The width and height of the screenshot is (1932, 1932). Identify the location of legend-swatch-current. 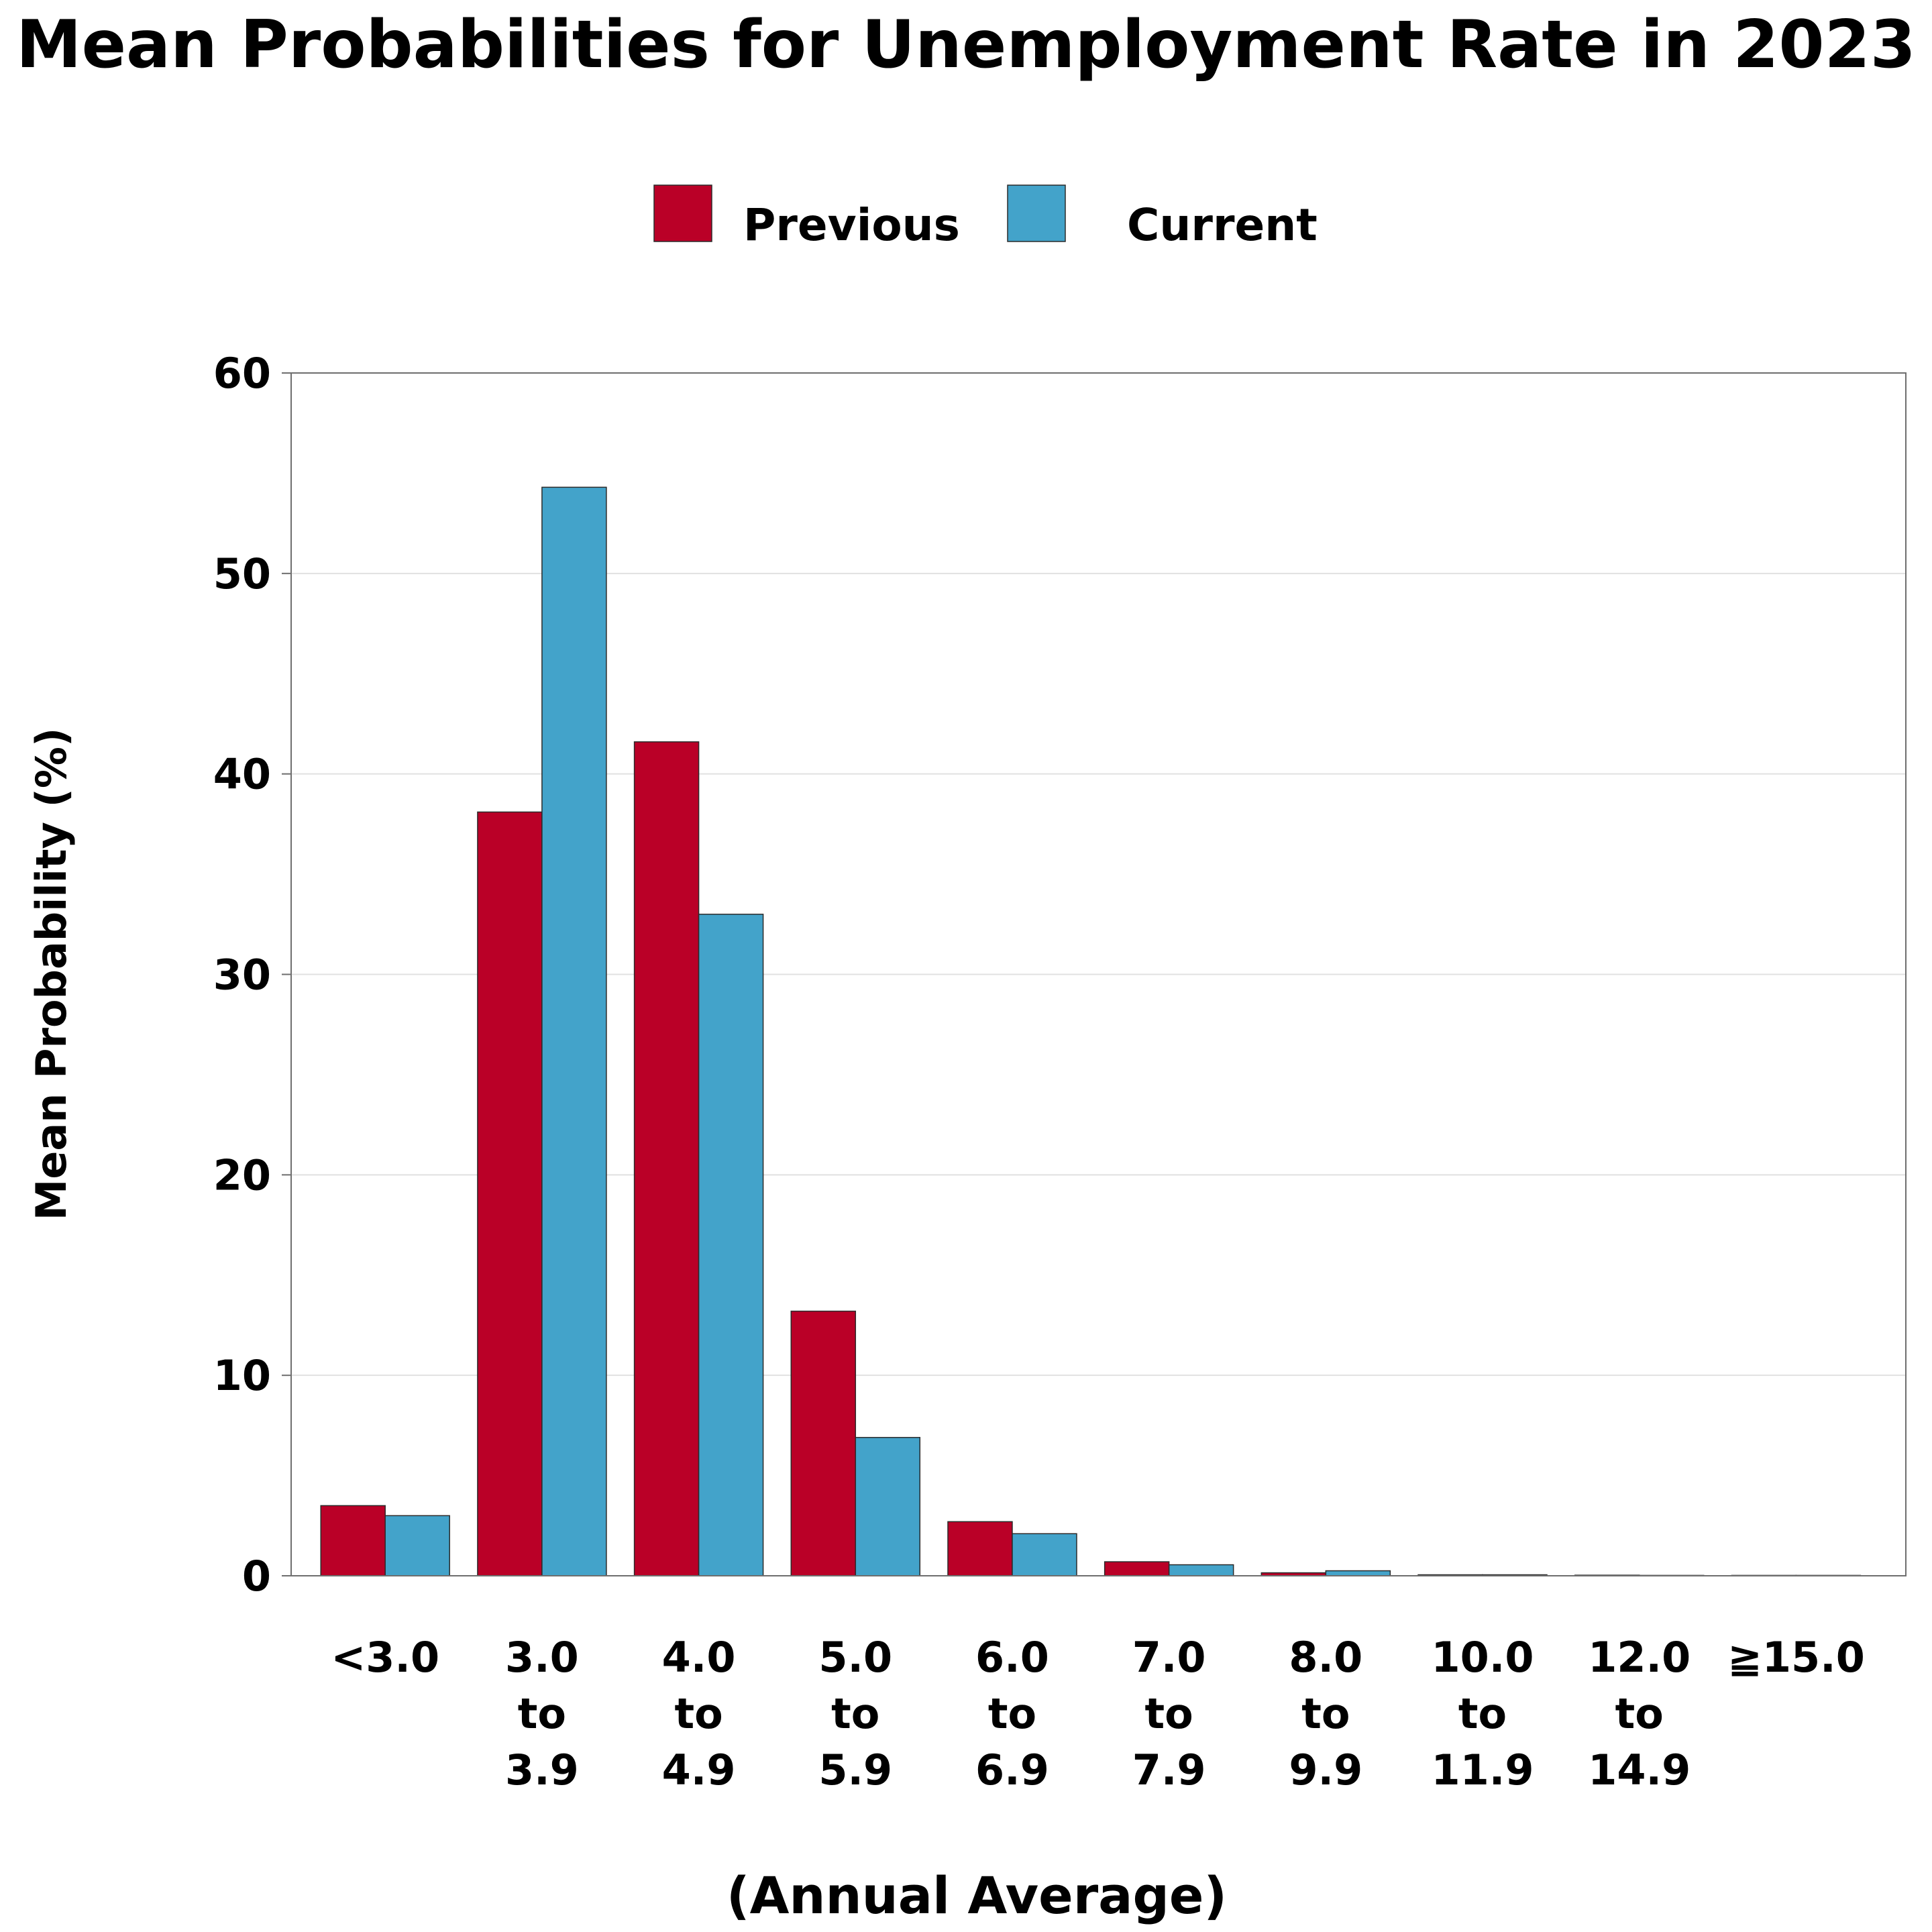
(1036, 213).